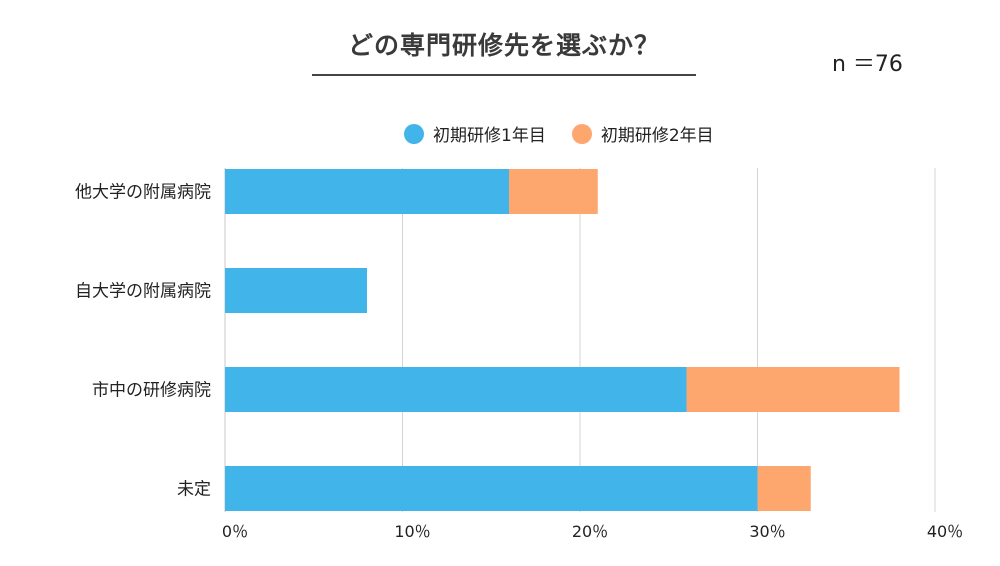 Image resolution: width=1000 pixels, height=566 pixels. What do you see at coordinates (504, 75) in the screenshot?
I see `title-underline` at bounding box center [504, 75].